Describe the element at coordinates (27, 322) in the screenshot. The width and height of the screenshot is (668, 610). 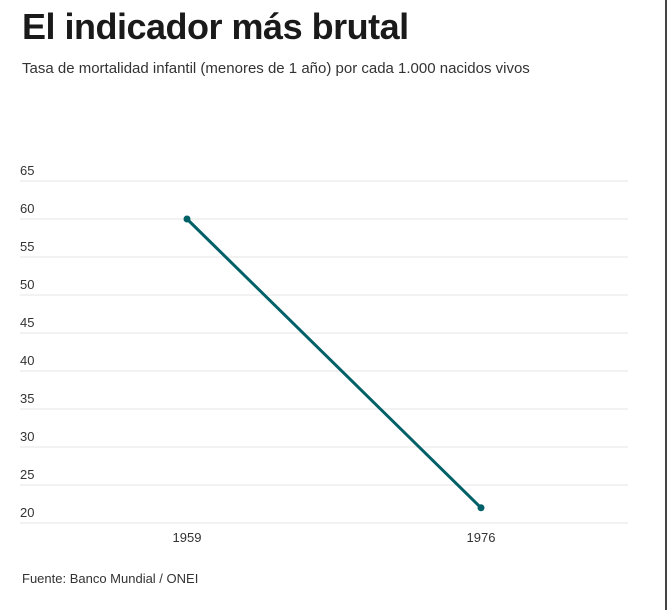
I see `y-tick-label: 45` at that location.